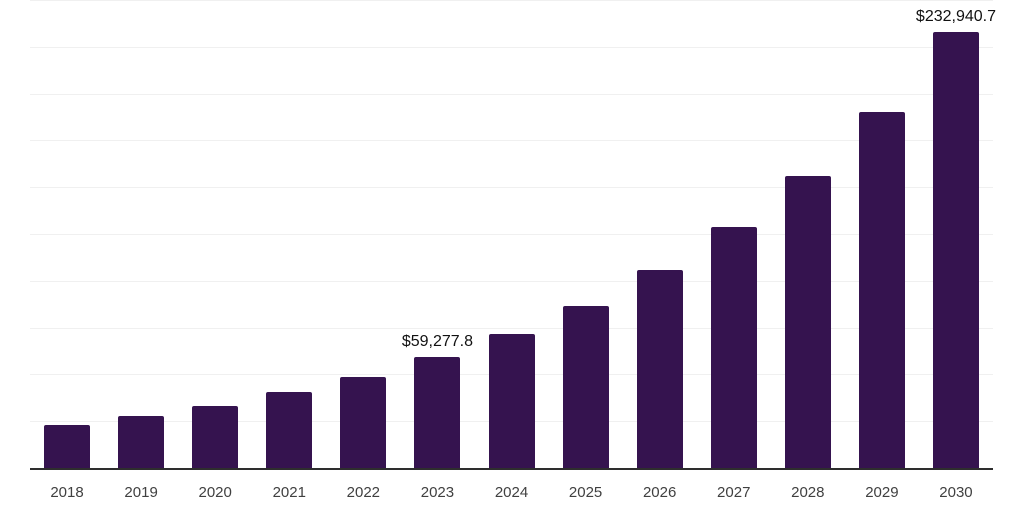 The image size is (1024, 512). I want to click on x-tick-2028: 2028, so click(808, 492).